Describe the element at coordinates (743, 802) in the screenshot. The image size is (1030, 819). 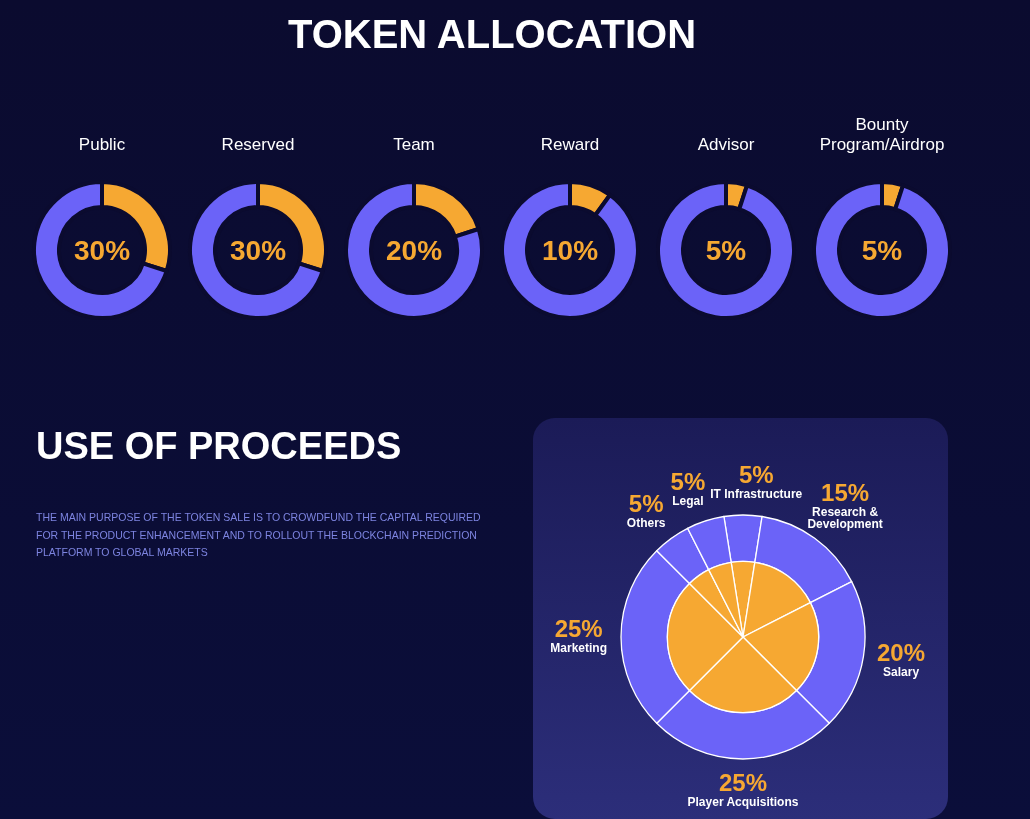
I see `slice-label: Player Acquisitions` at that location.